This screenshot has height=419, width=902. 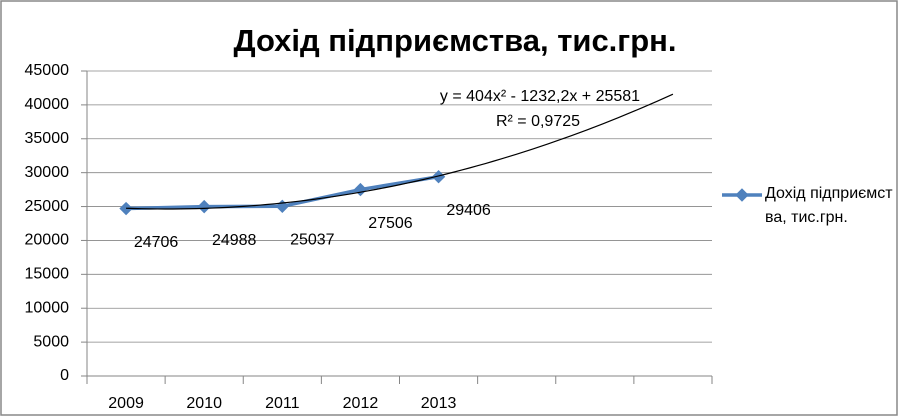 I want to click on data-label: 24706, so click(x=156, y=242).